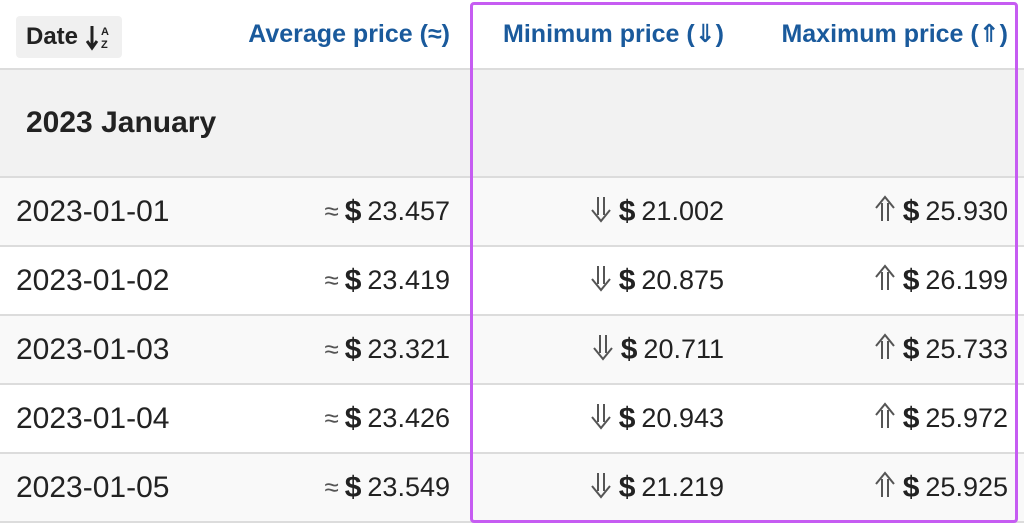 The image size is (1024, 527). I want to click on minimum-price-value: 20.943, so click(682, 418).